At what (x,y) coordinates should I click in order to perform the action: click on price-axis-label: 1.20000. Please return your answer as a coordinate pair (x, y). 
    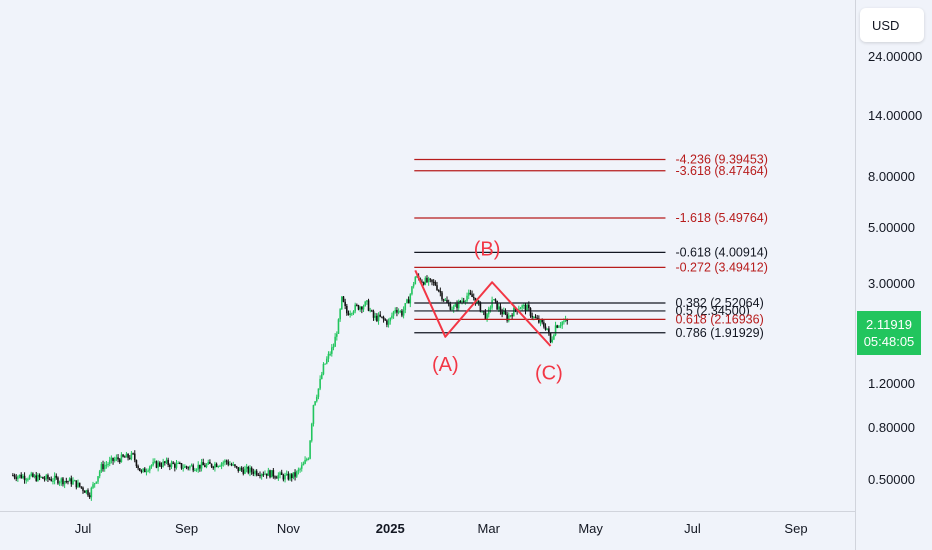
    Looking at the image, I should click on (891, 383).